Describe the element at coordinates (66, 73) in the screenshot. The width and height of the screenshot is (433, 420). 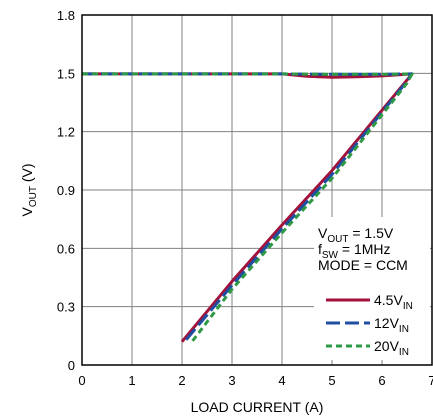
I see `y-tick-label: 1.5` at that location.